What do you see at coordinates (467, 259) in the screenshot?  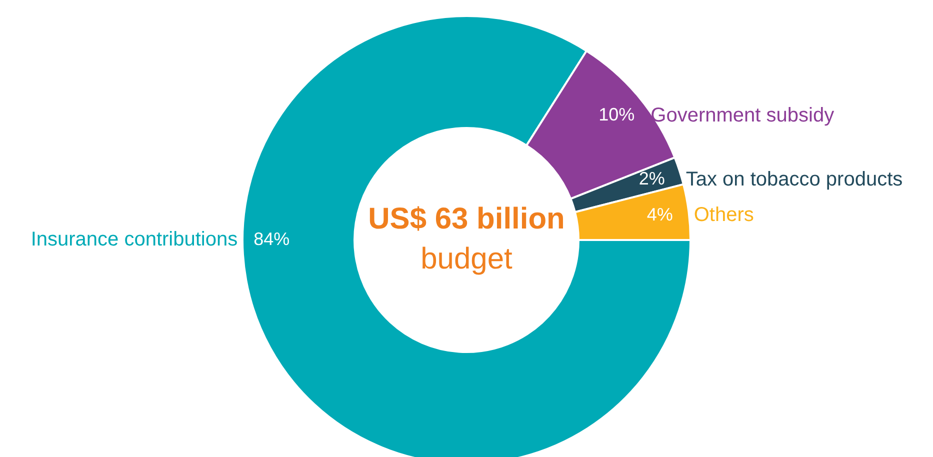 I see `text: budget` at bounding box center [467, 259].